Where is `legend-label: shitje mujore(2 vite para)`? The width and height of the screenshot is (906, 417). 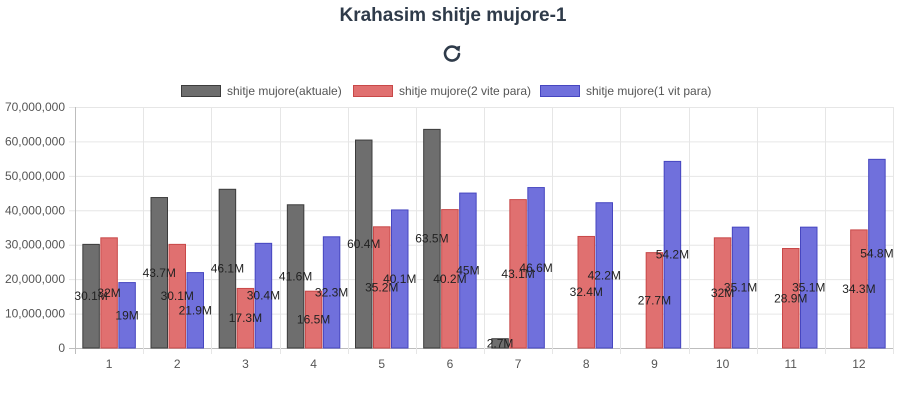
legend-label: shitje mujore(2 vite para) is located at coordinates (465, 91).